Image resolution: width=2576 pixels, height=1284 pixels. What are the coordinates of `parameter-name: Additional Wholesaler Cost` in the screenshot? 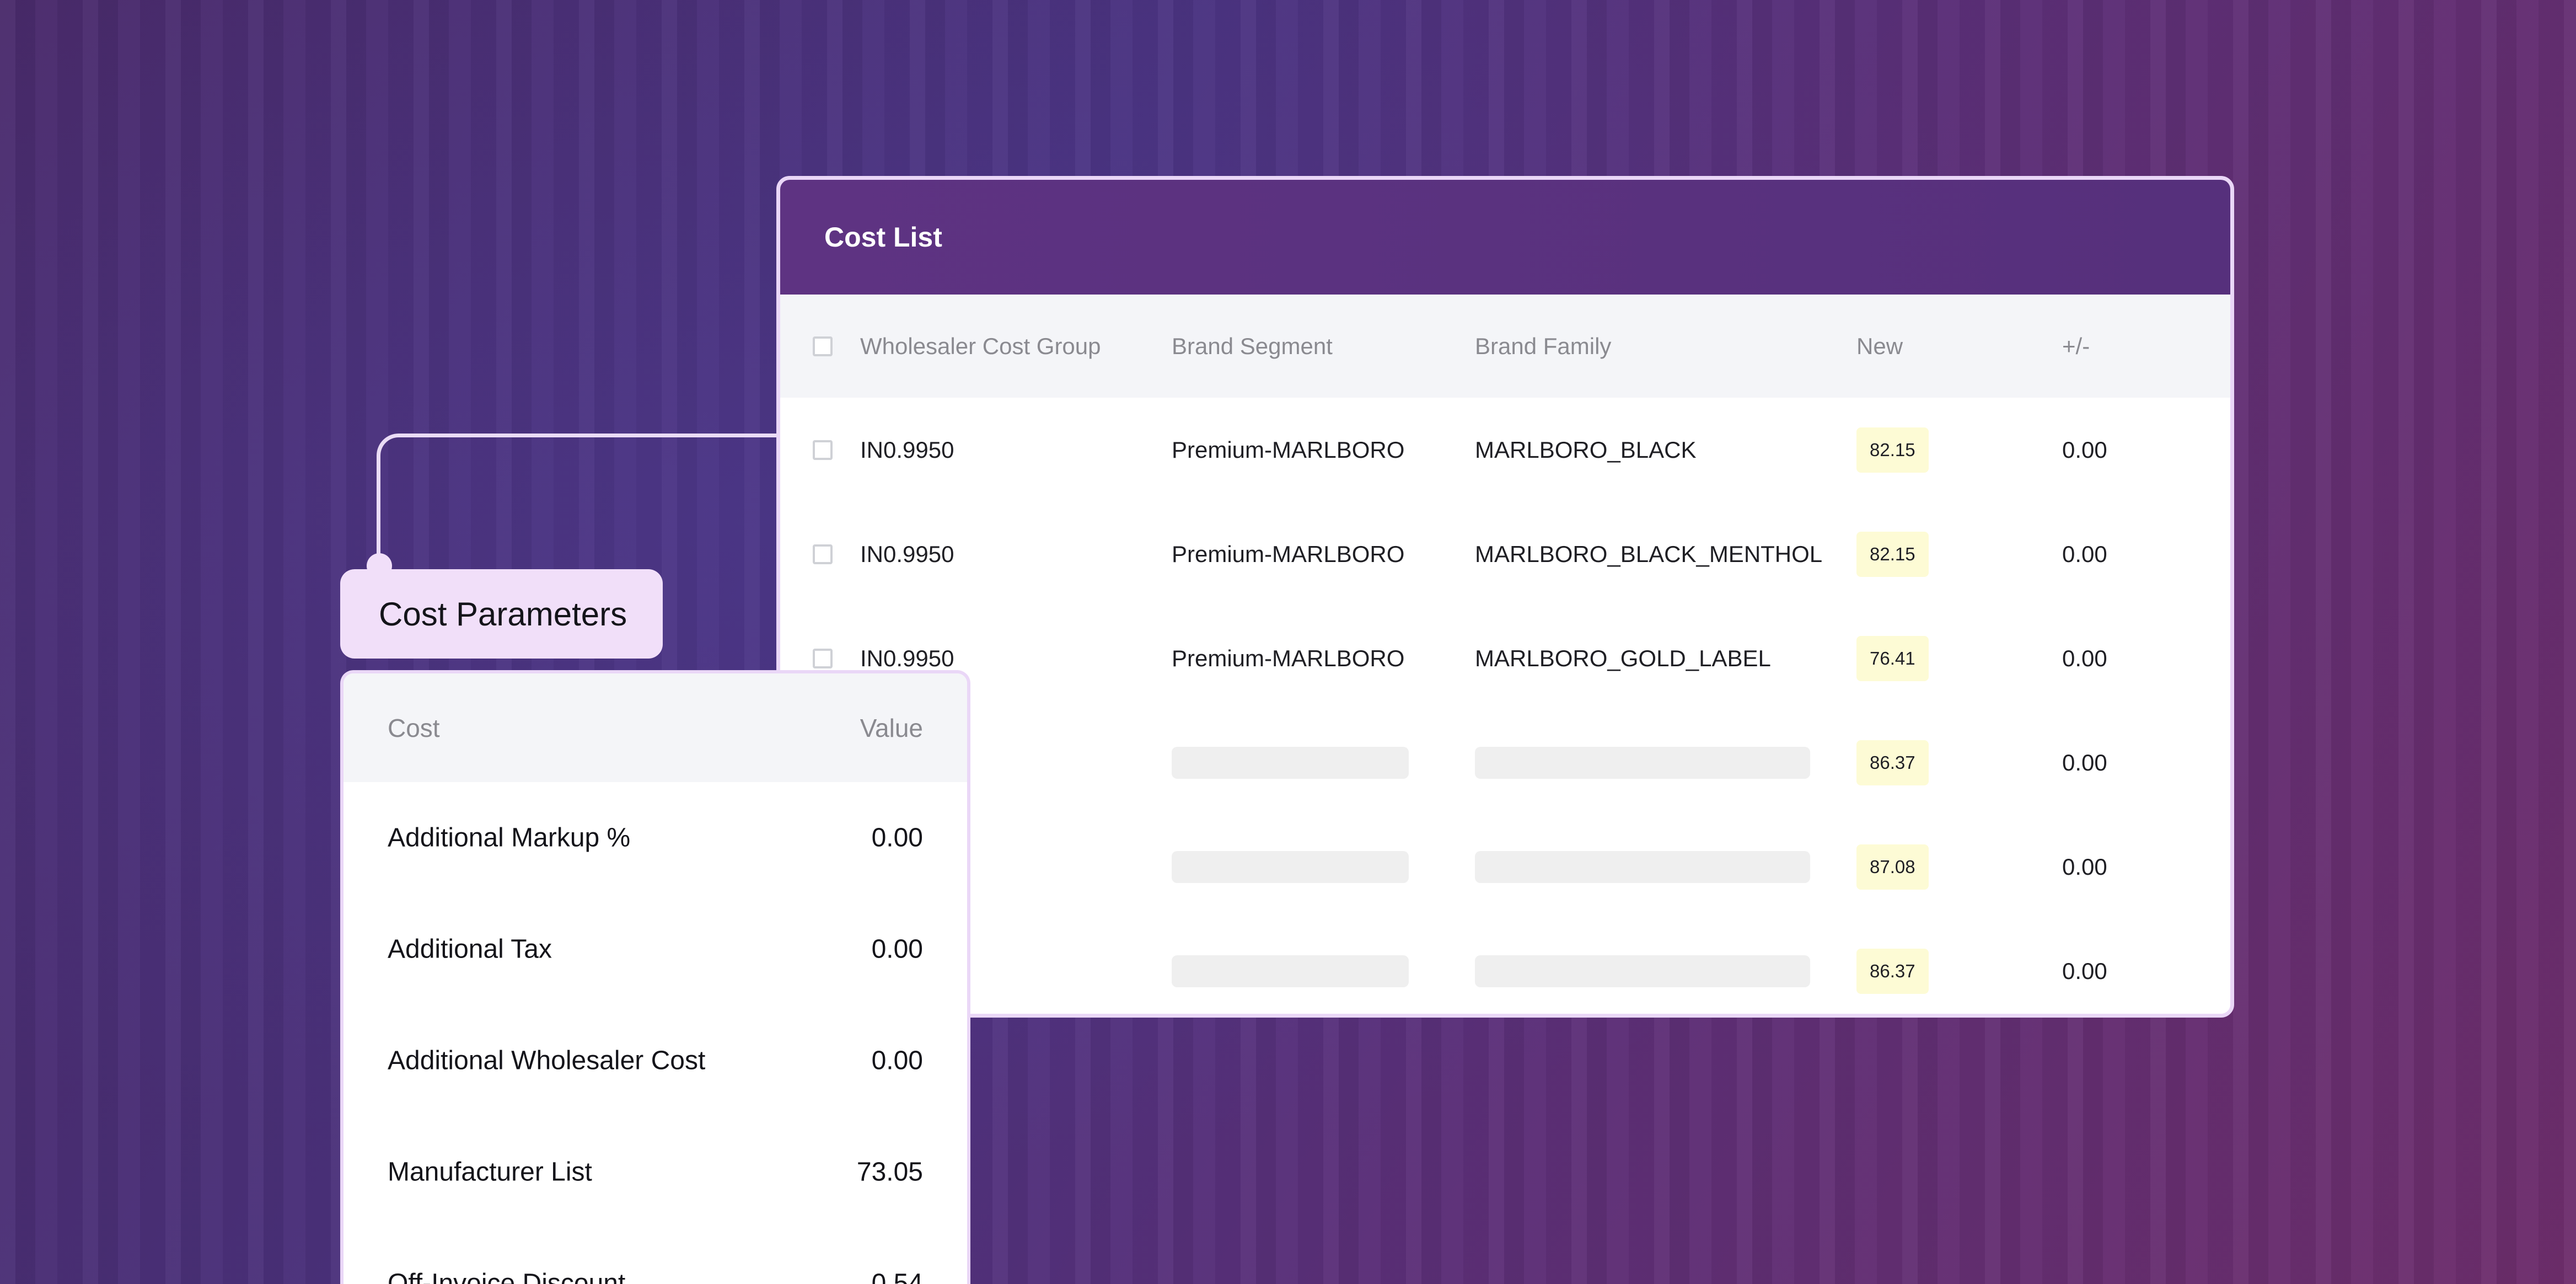 It's located at (547, 1061).